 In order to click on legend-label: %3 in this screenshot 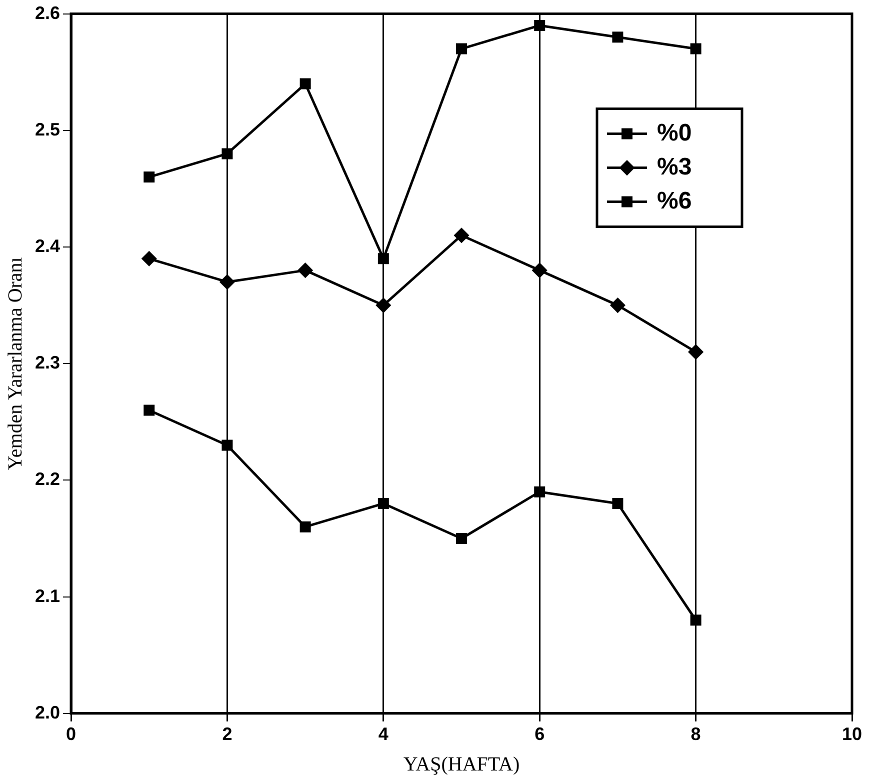, I will do `click(674, 166)`.